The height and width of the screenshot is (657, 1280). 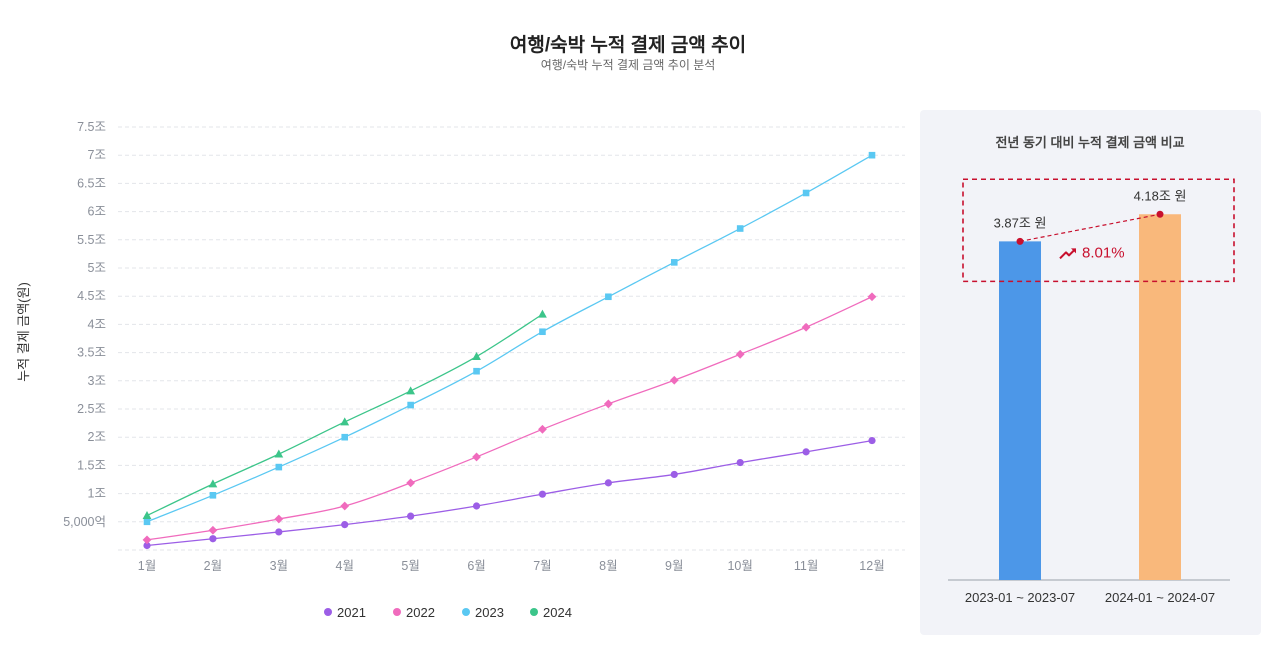 What do you see at coordinates (806, 566) in the screenshot?
I see `x-tick-label: 11월` at bounding box center [806, 566].